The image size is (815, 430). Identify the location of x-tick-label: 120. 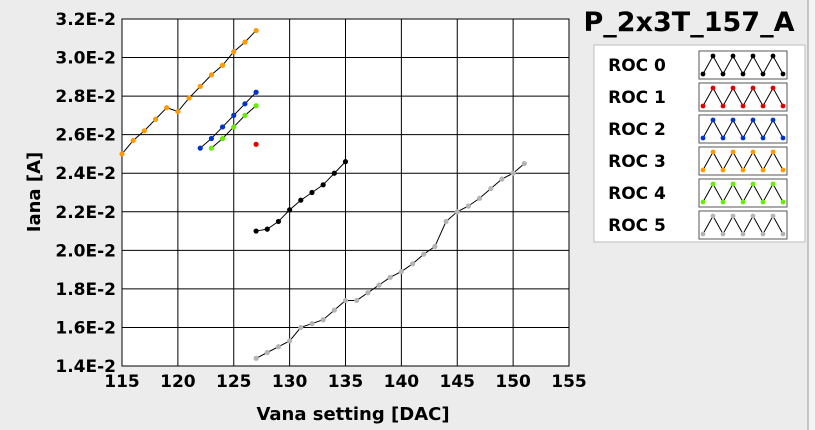
(178, 382).